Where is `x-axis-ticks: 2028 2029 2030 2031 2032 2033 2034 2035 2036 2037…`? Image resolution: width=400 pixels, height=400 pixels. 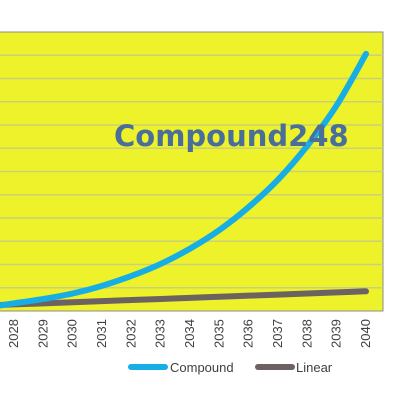
x-axis-ticks: 2028 2029 2030 2031 2032 2033 2034 2035 2036 2037… is located at coordinates (189, 333).